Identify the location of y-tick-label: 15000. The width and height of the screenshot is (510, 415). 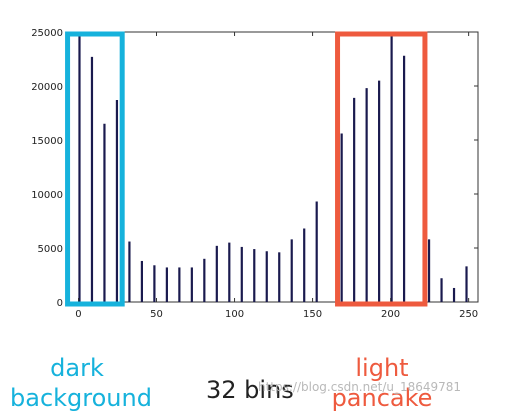
(47, 141).